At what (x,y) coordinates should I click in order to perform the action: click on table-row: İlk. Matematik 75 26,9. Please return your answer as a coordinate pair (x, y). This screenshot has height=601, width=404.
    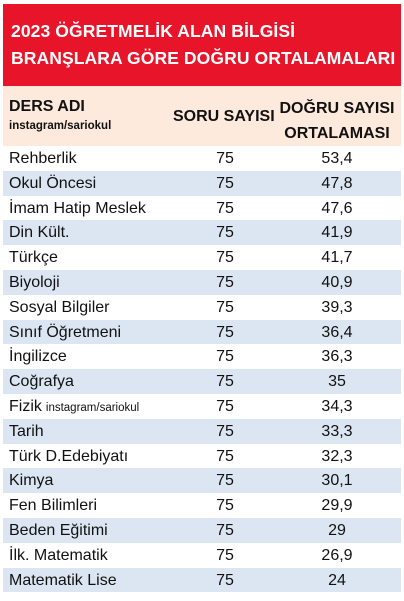
    Looking at the image, I should click on (202, 555).